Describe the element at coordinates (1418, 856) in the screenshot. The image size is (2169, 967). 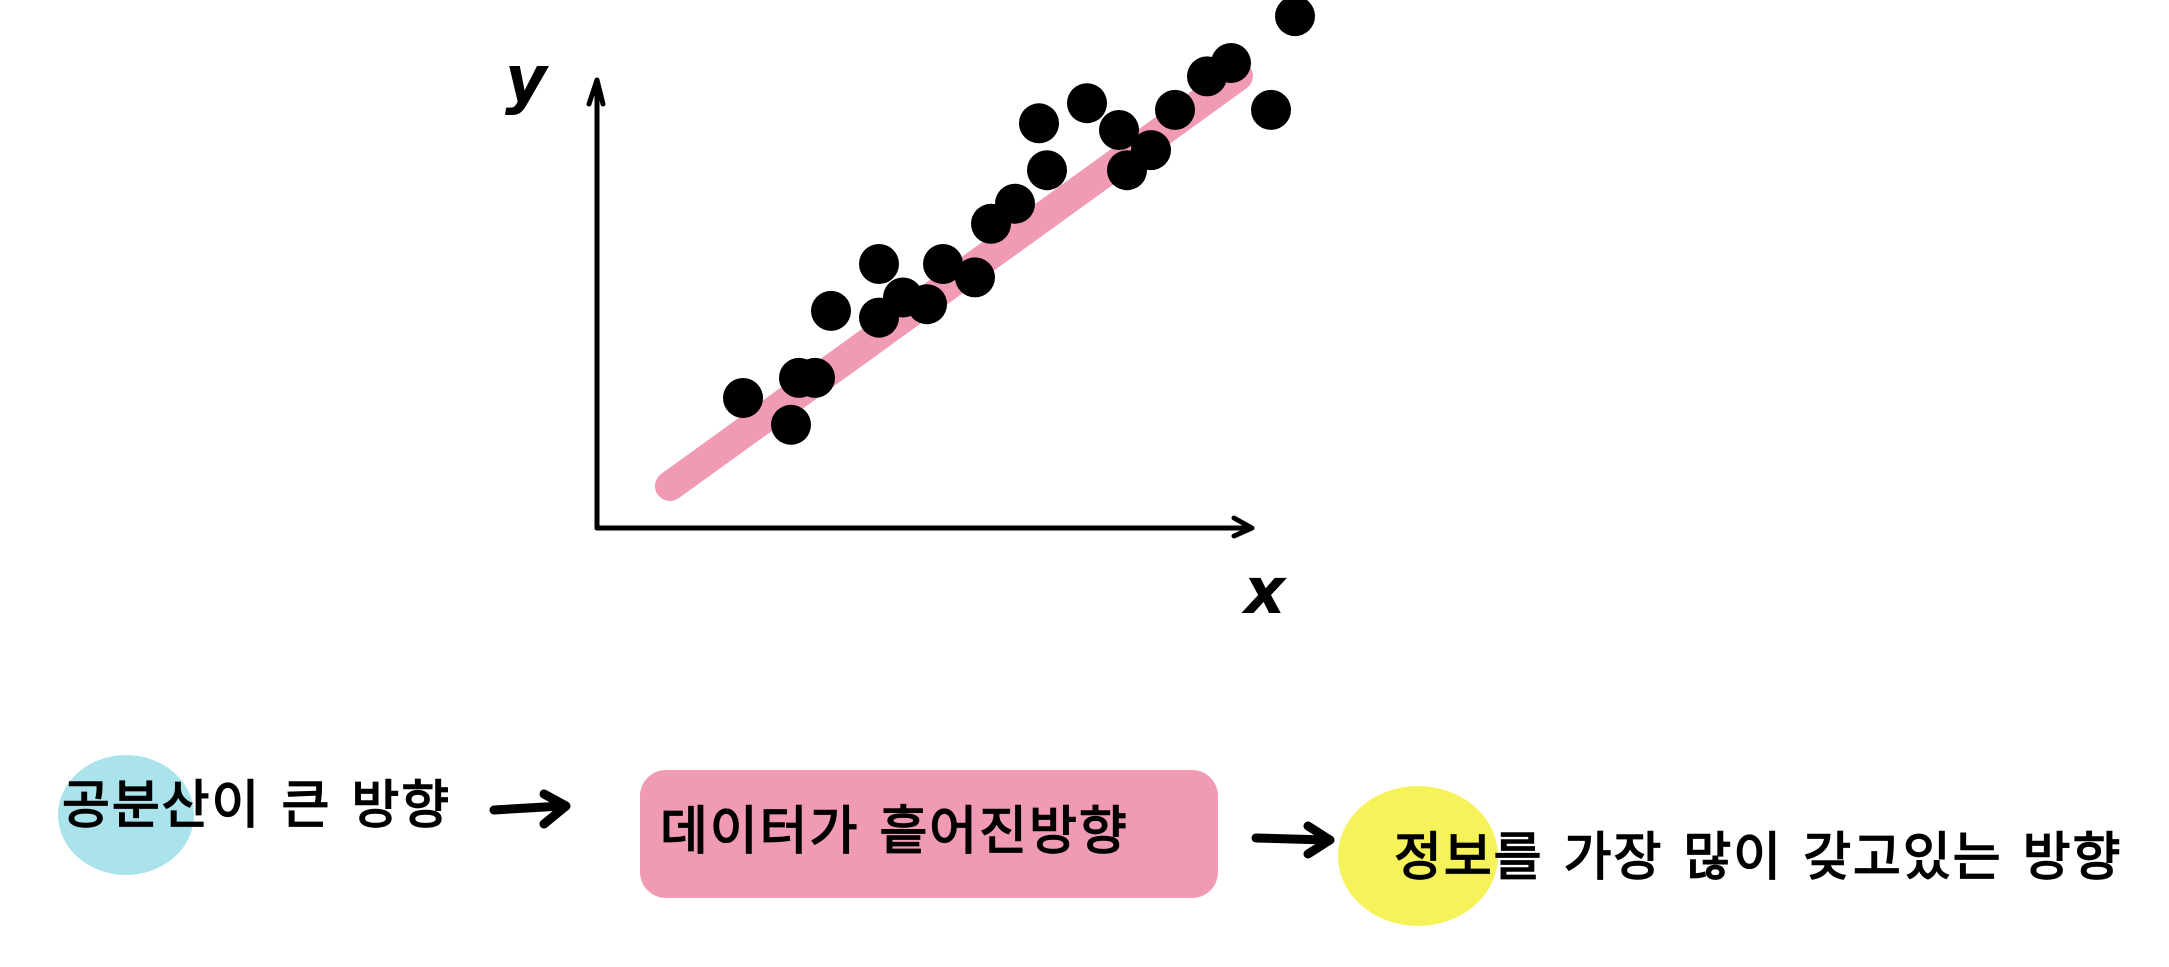
I see `highlight-blob-yellow` at that location.